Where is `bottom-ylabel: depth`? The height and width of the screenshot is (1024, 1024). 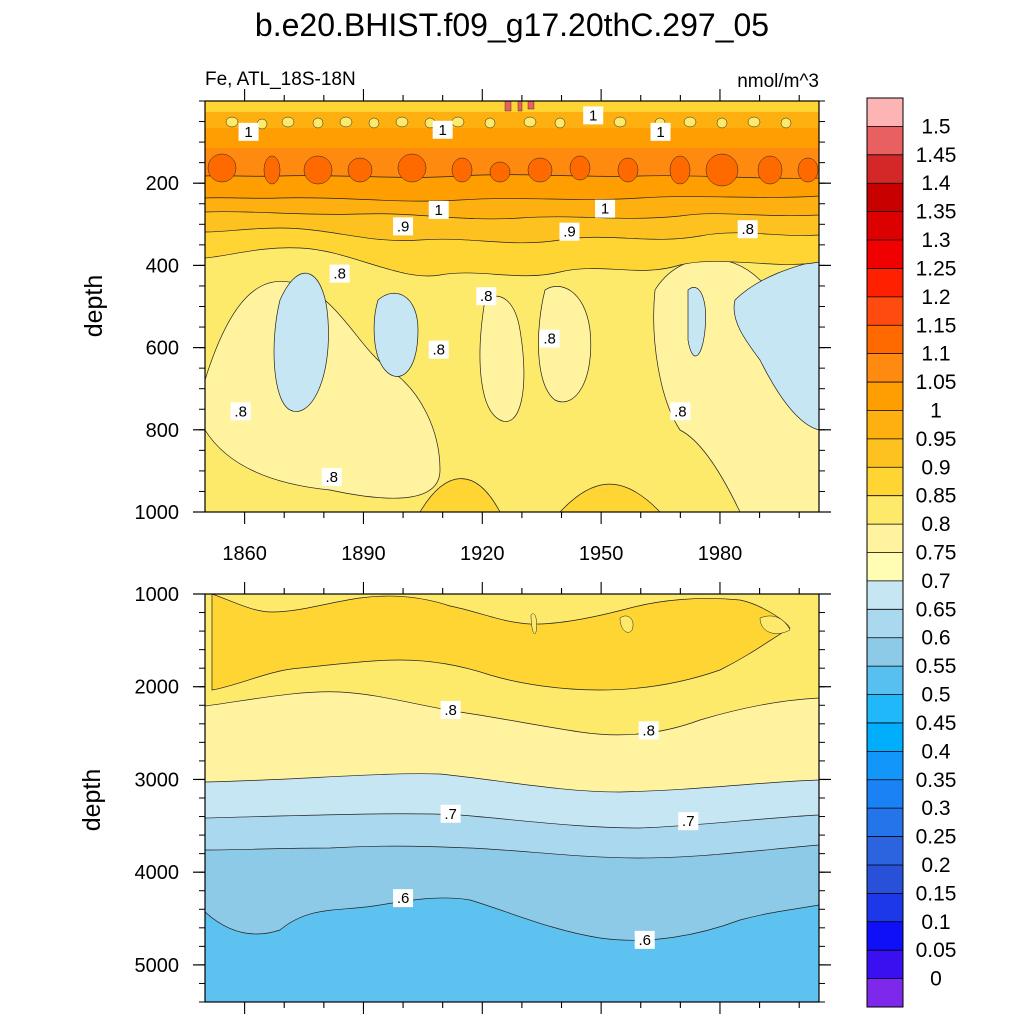 bottom-ylabel: depth is located at coordinates (92, 800).